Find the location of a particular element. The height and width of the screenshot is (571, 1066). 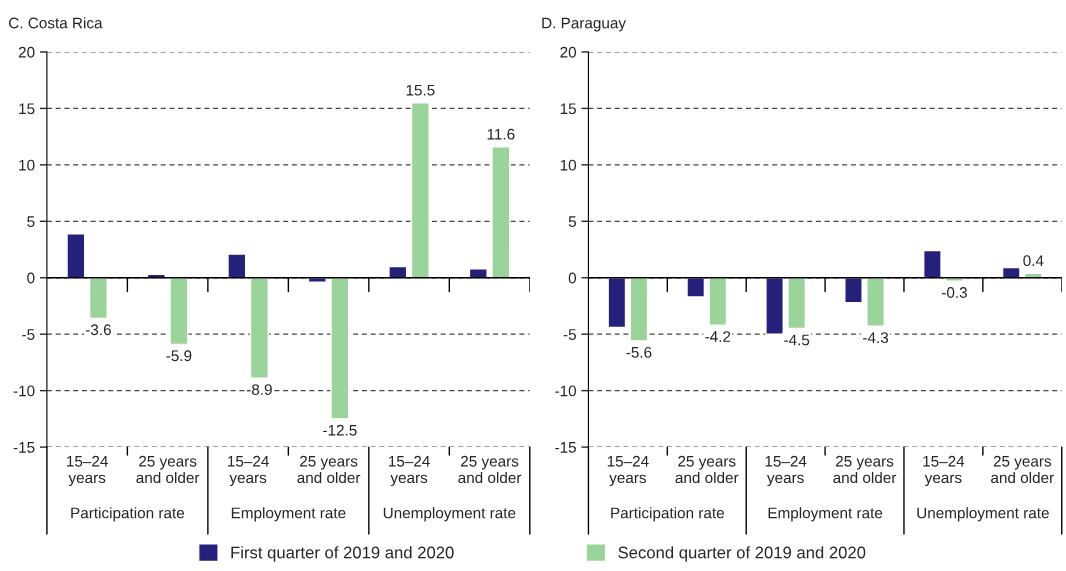

data-label: -5.9 is located at coordinates (179, 356).